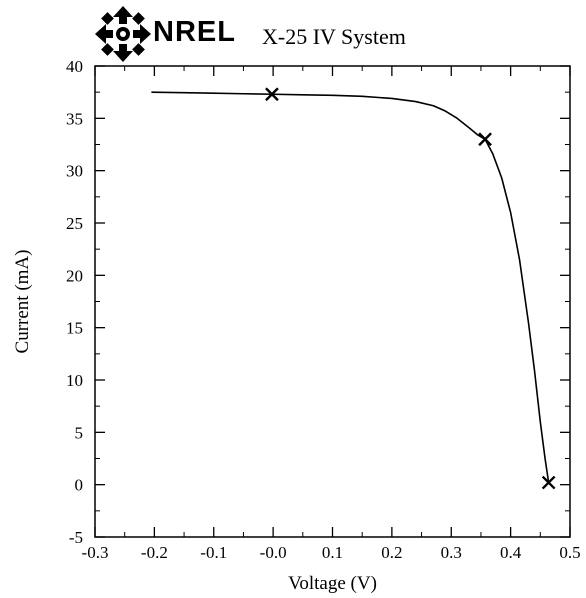 Image resolution: width=586 pixels, height=598 pixels. What do you see at coordinates (74, 275) in the screenshot?
I see `y-tick-label: 20` at bounding box center [74, 275].